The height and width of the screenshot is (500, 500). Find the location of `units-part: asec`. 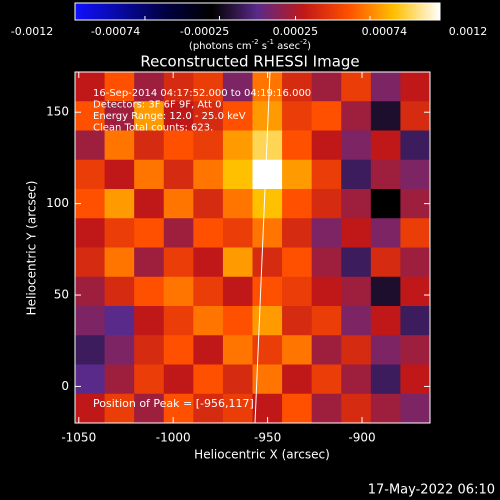

units-part: asec is located at coordinates (287, 46).